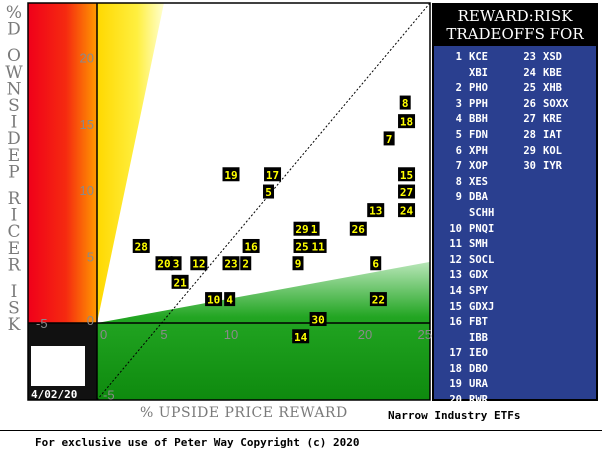 Image resolution: width=602 pixels, height=460 pixels. I want to click on data-point-label: 6, so click(375, 264).